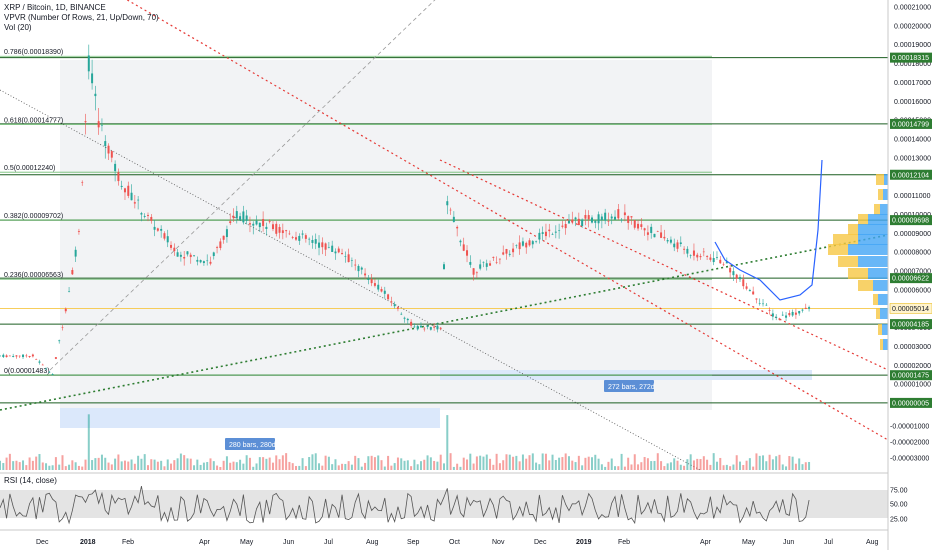 Image resolution: width=932 pixels, height=550 pixels. I want to click on range-box-left, so click(250, 418).